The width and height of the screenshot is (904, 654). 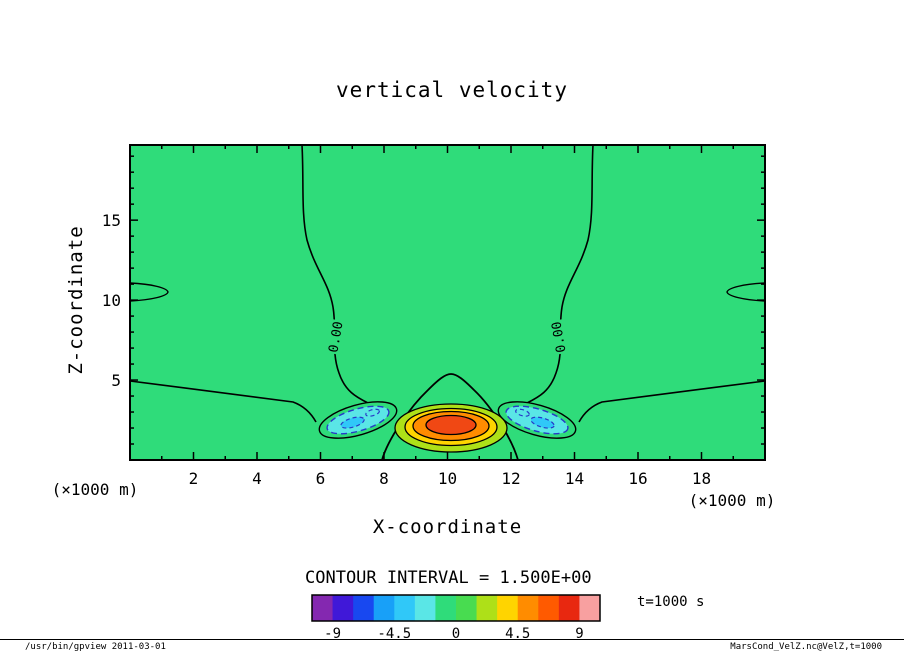 What do you see at coordinates (745, 292) in the screenshot?
I see `edge-contour-right` at bounding box center [745, 292].